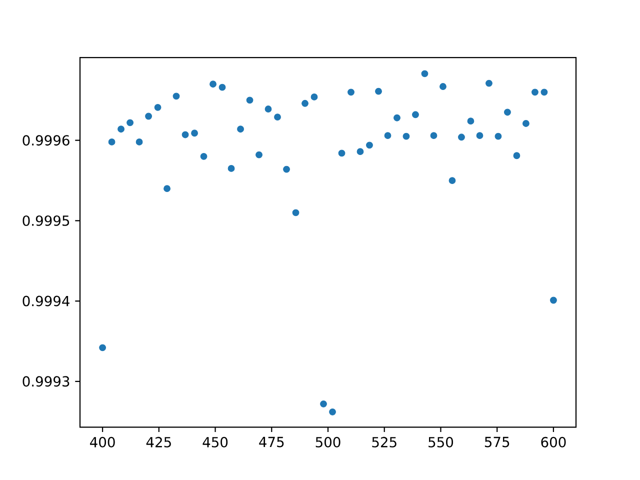  I want to click on x-tick-label: 400, so click(102, 442).